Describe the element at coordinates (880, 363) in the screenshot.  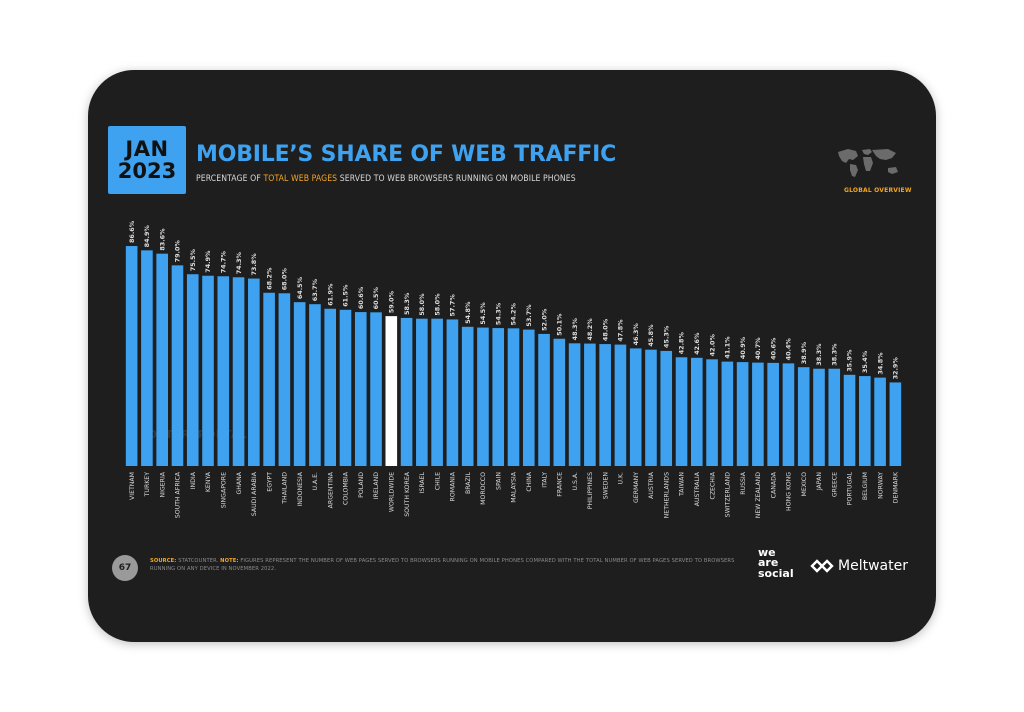
I see `value-label-norway: 34.8%` at that location.